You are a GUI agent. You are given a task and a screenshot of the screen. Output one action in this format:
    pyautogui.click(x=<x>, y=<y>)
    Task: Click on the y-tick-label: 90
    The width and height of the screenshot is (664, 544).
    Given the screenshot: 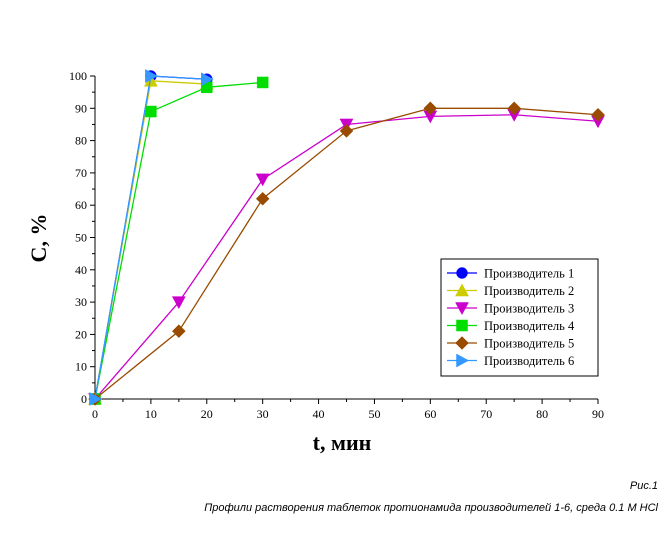 What is the action you would take?
    pyautogui.click(x=81, y=108)
    